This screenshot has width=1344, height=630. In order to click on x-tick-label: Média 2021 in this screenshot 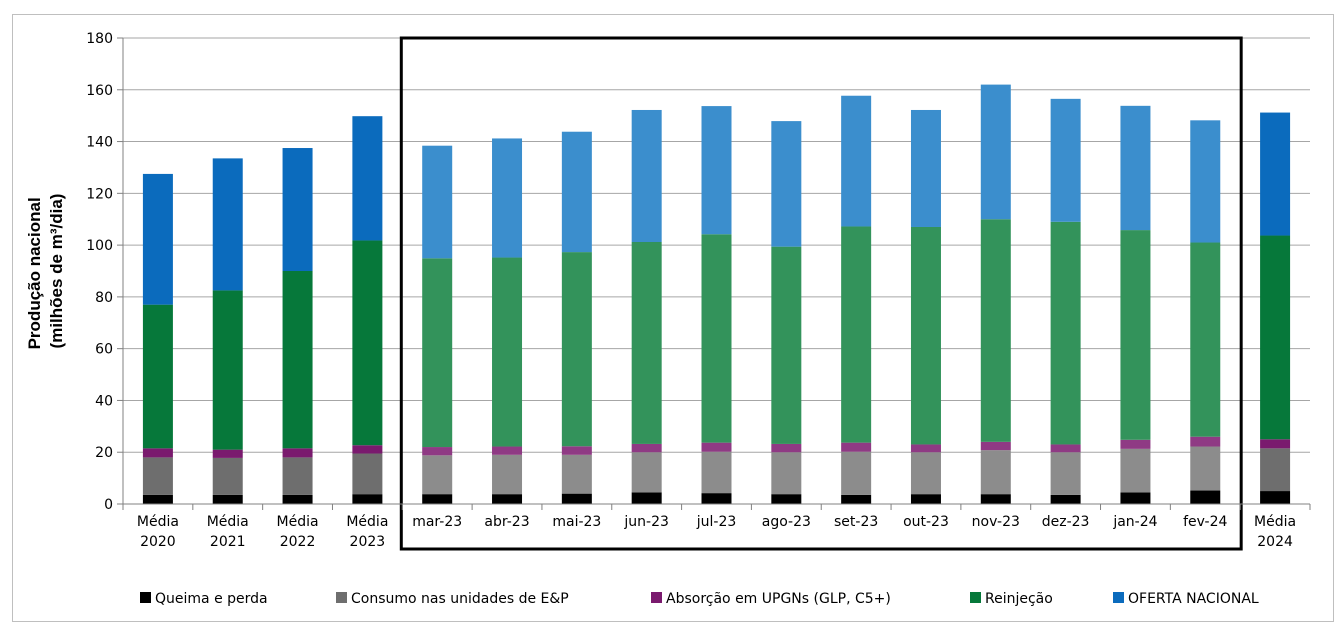, I will do `click(228, 532)`.